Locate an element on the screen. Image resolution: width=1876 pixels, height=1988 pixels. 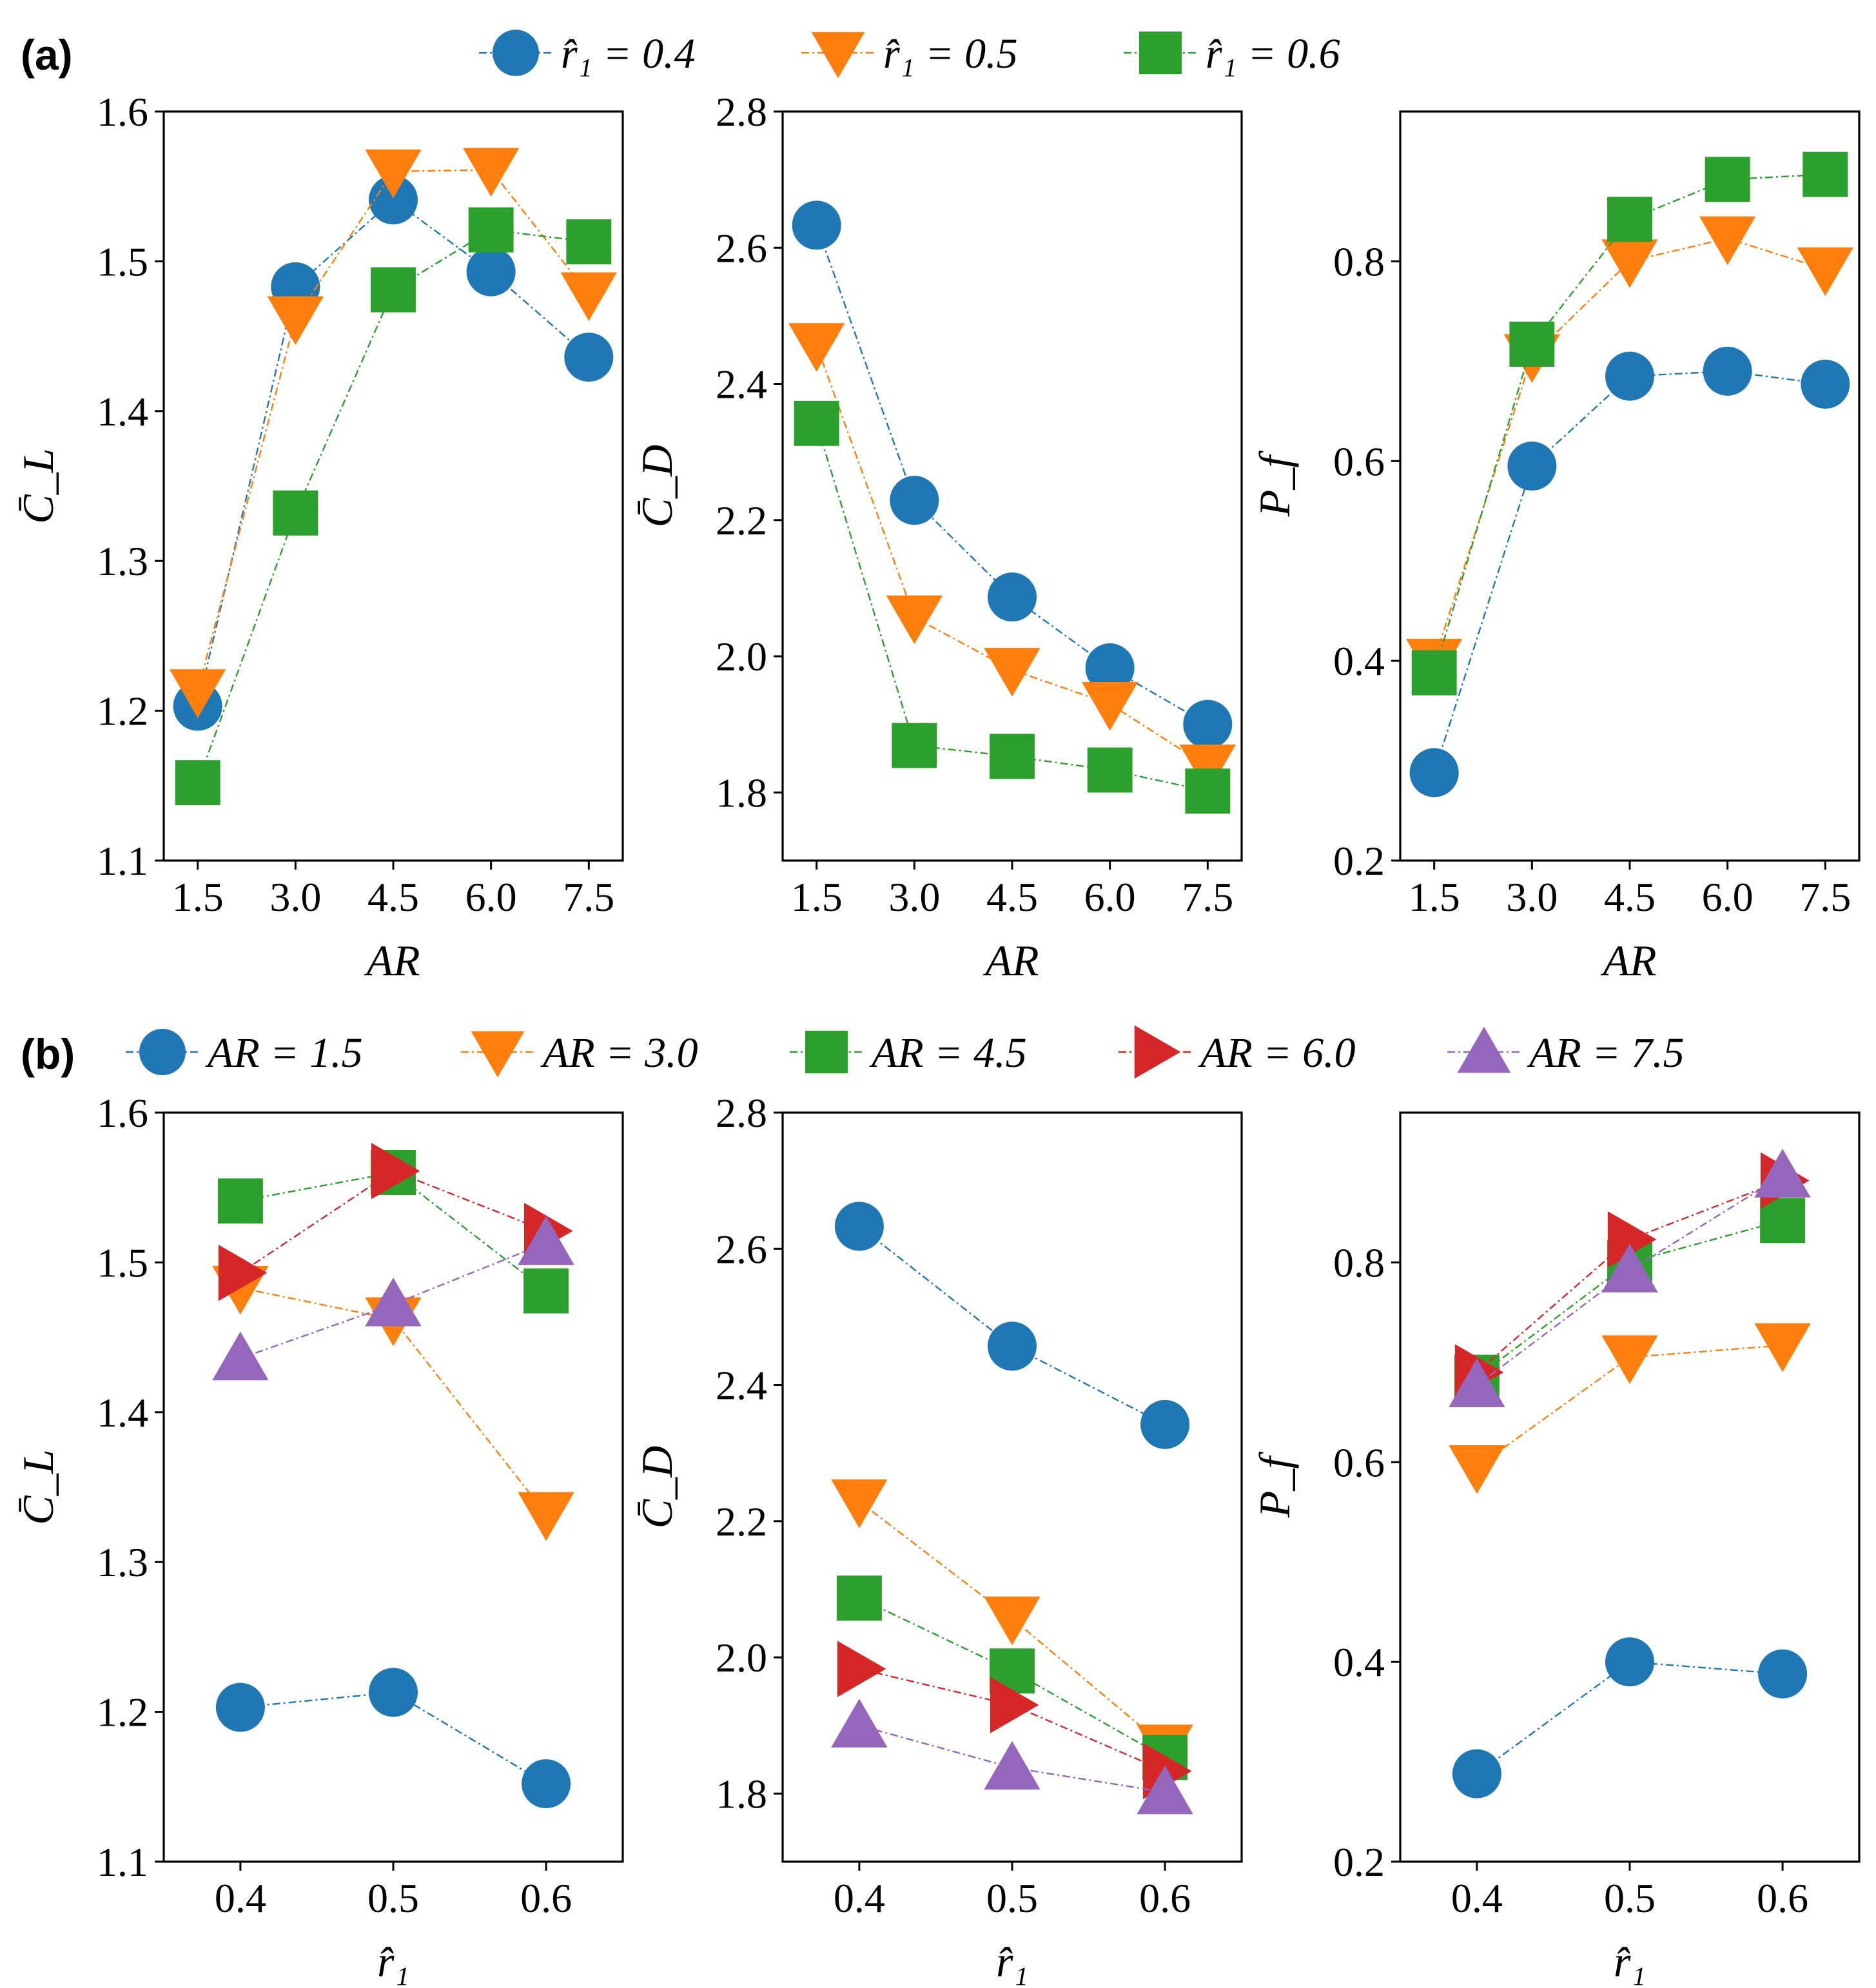
x-tick-label: 4.5 is located at coordinates (1012, 897).